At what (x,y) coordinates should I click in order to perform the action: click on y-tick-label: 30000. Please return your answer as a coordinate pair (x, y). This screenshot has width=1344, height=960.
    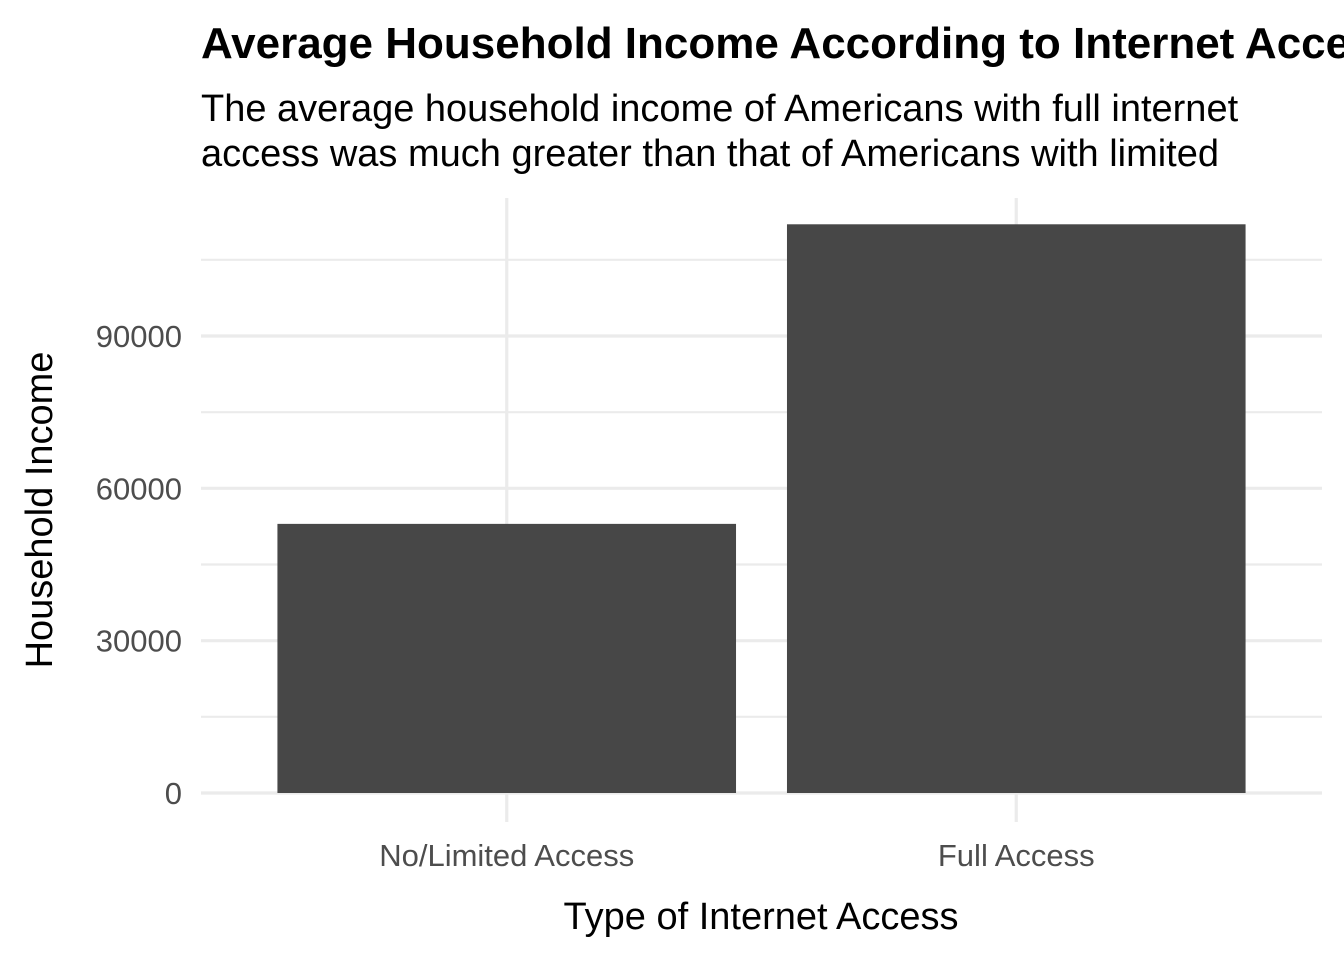
    Looking at the image, I should click on (139, 641).